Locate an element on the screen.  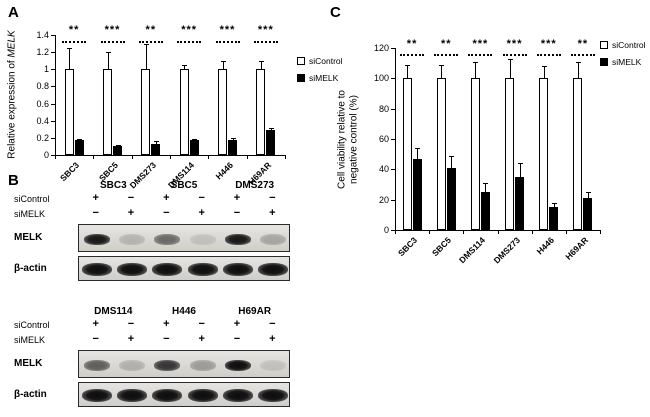
significance-line-H446 is located at coordinates (227, 42).